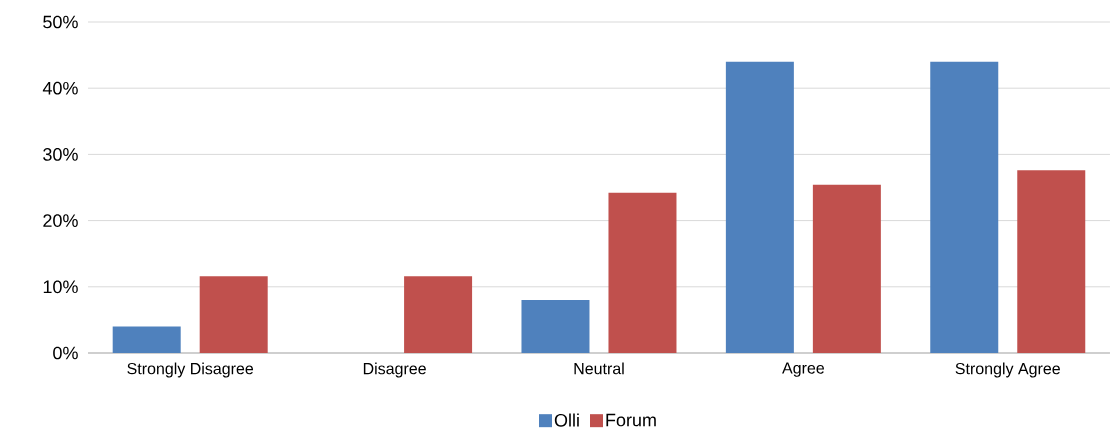 The height and width of the screenshot is (447, 1117). What do you see at coordinates (803, 369) in the screenshot?
I see `x-tick-label: Agree` at bounding box center [803, 369].